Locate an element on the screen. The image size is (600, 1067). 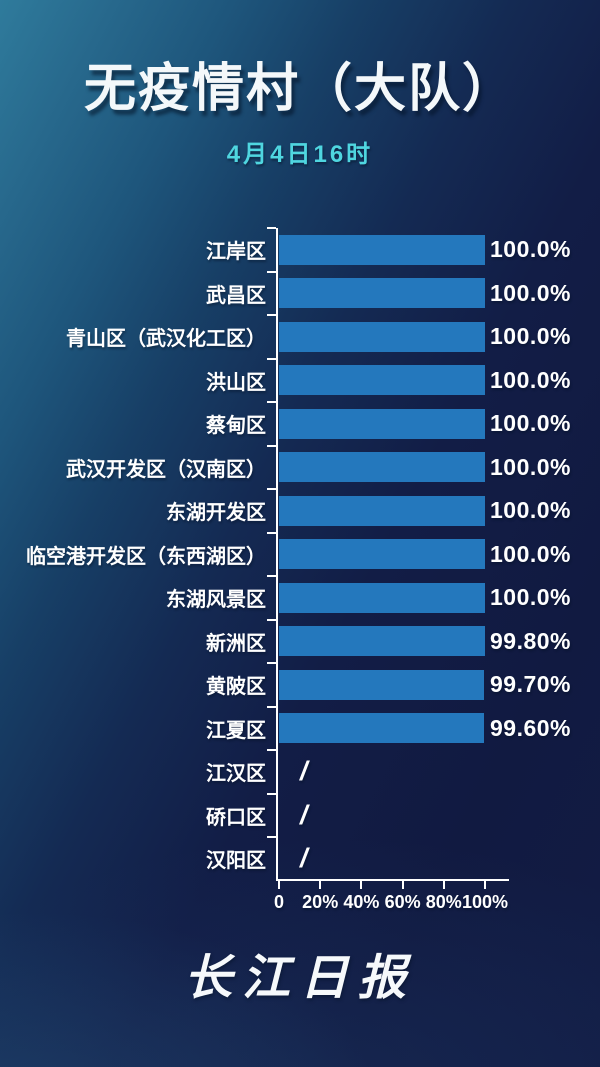
chart-row: 武汉开发区（汉南区） 100.0% is located at coordinates (300, 467).